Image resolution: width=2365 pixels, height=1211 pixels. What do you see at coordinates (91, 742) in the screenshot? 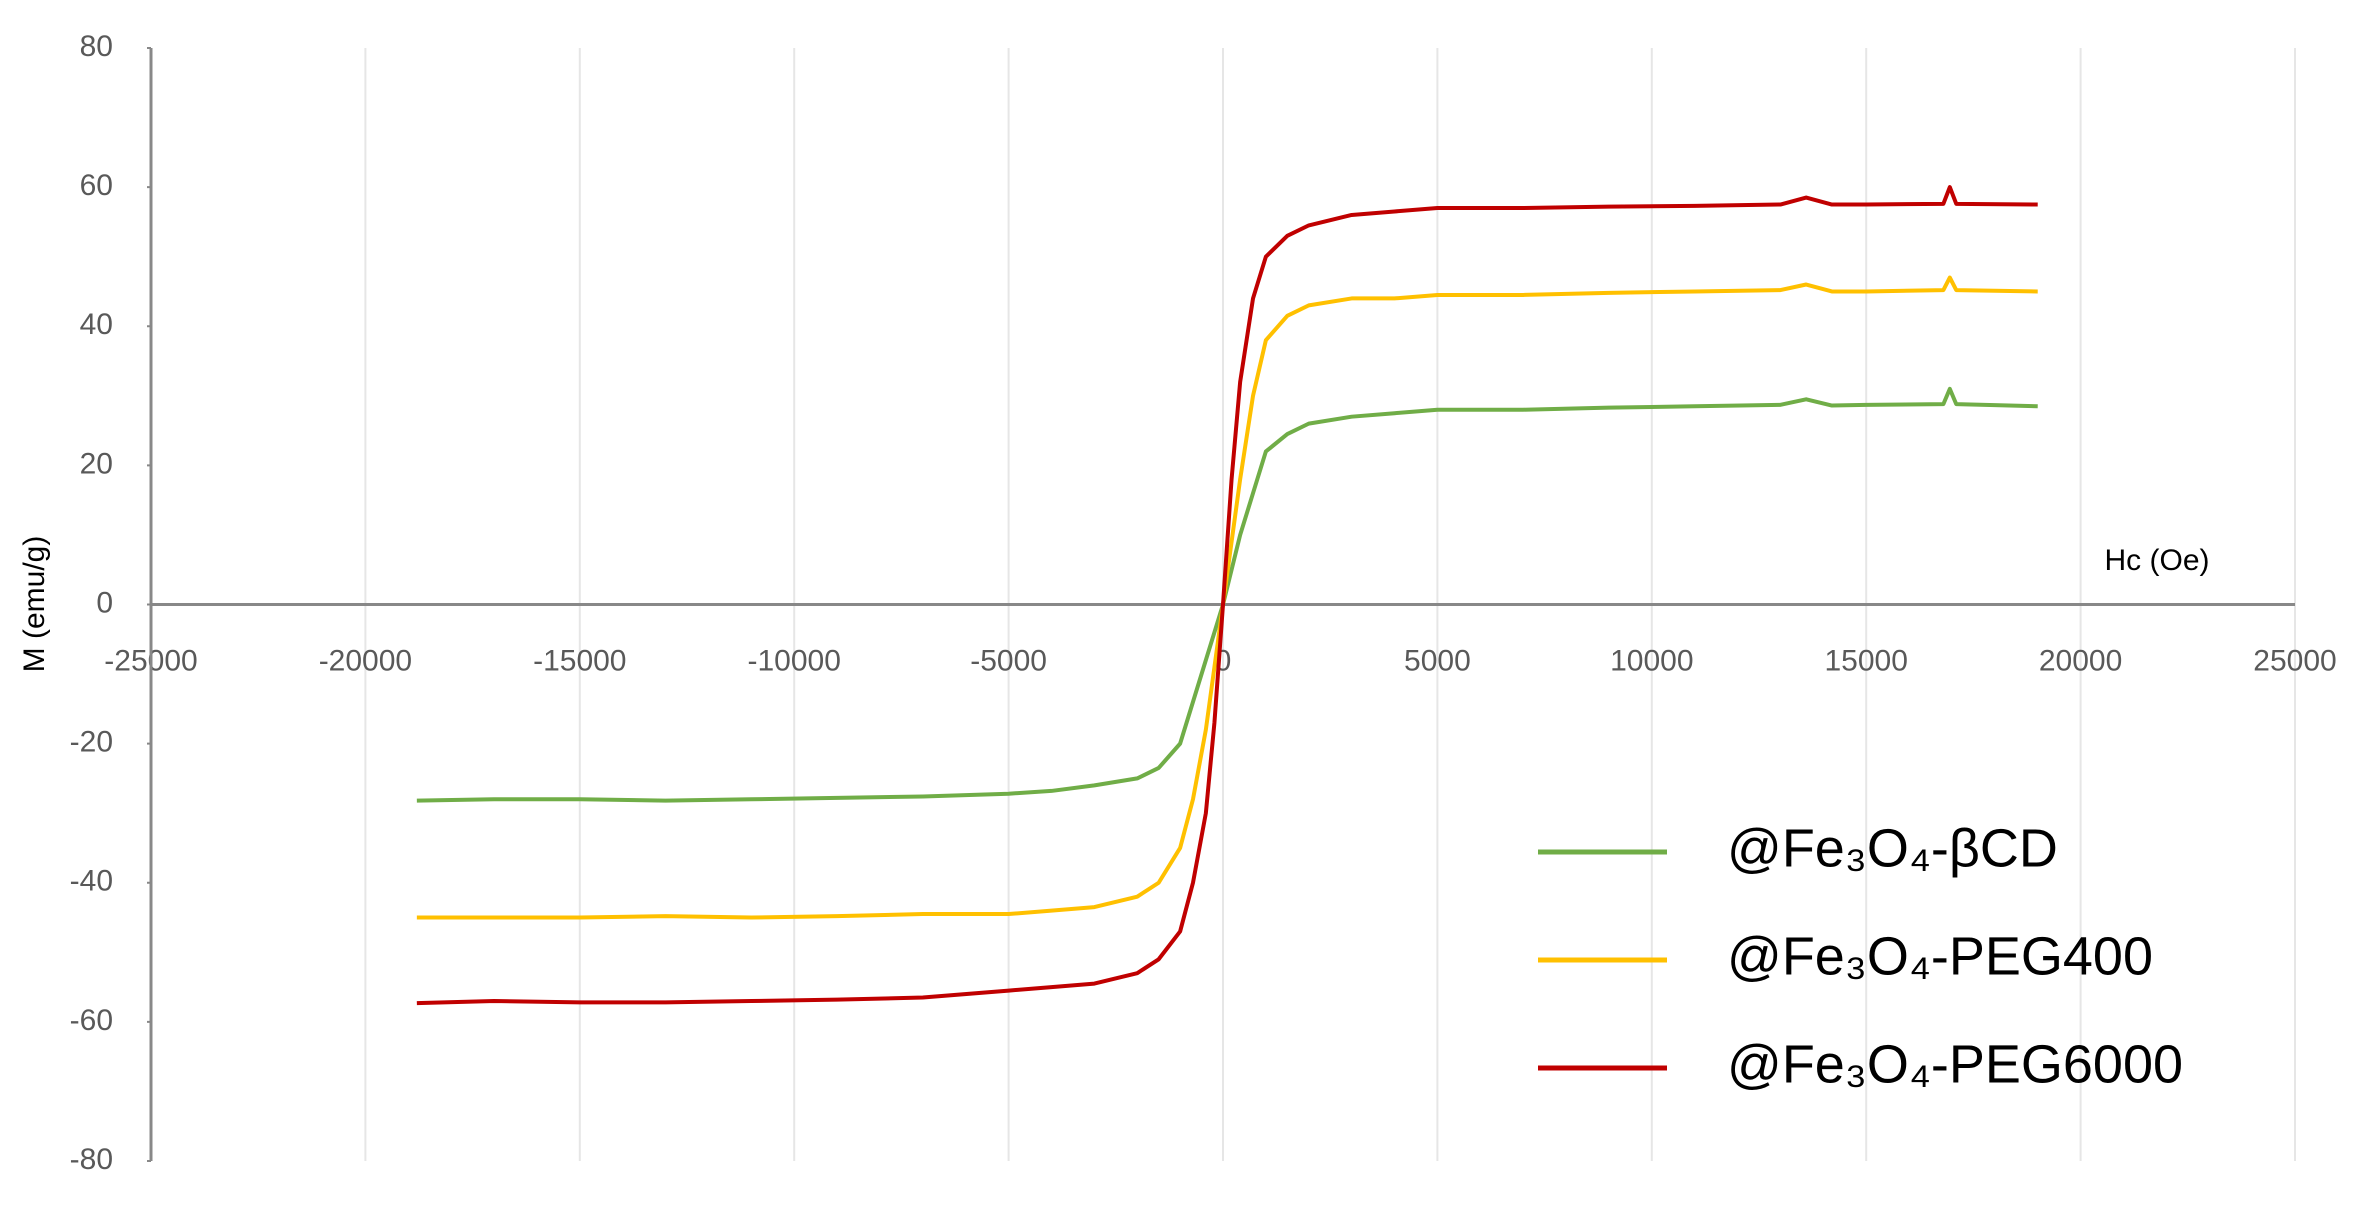
I see `y-tick-label: -20` at bounding box center [91, 742].